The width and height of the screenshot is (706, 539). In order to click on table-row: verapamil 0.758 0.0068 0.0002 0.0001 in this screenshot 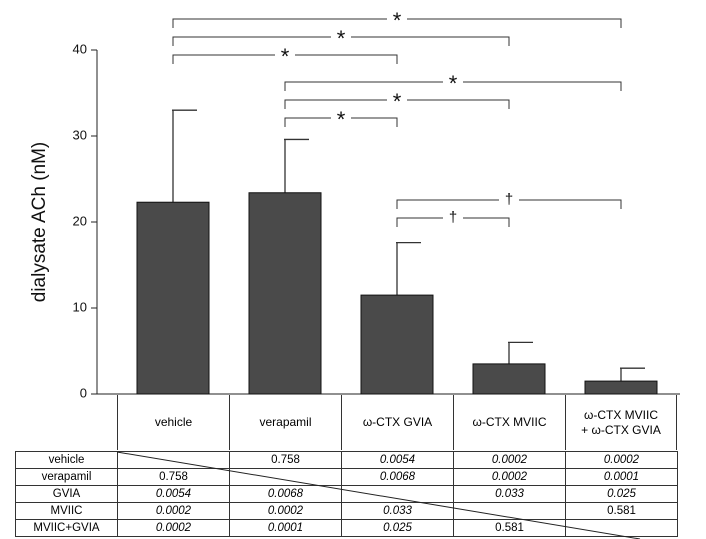, I will do `click(346, 477)`.